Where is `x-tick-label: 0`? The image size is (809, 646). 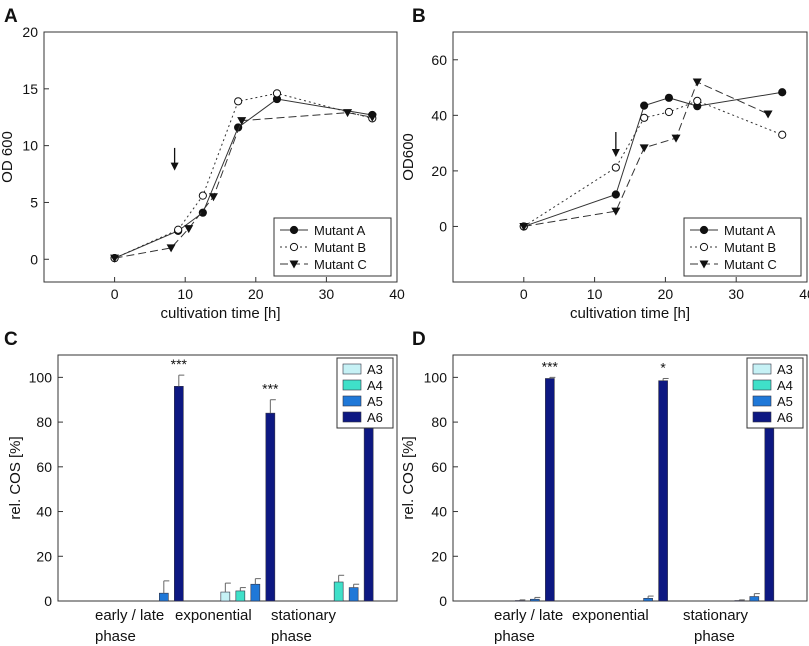
x-tick-label: 0 is located at coordinates (115, 294).